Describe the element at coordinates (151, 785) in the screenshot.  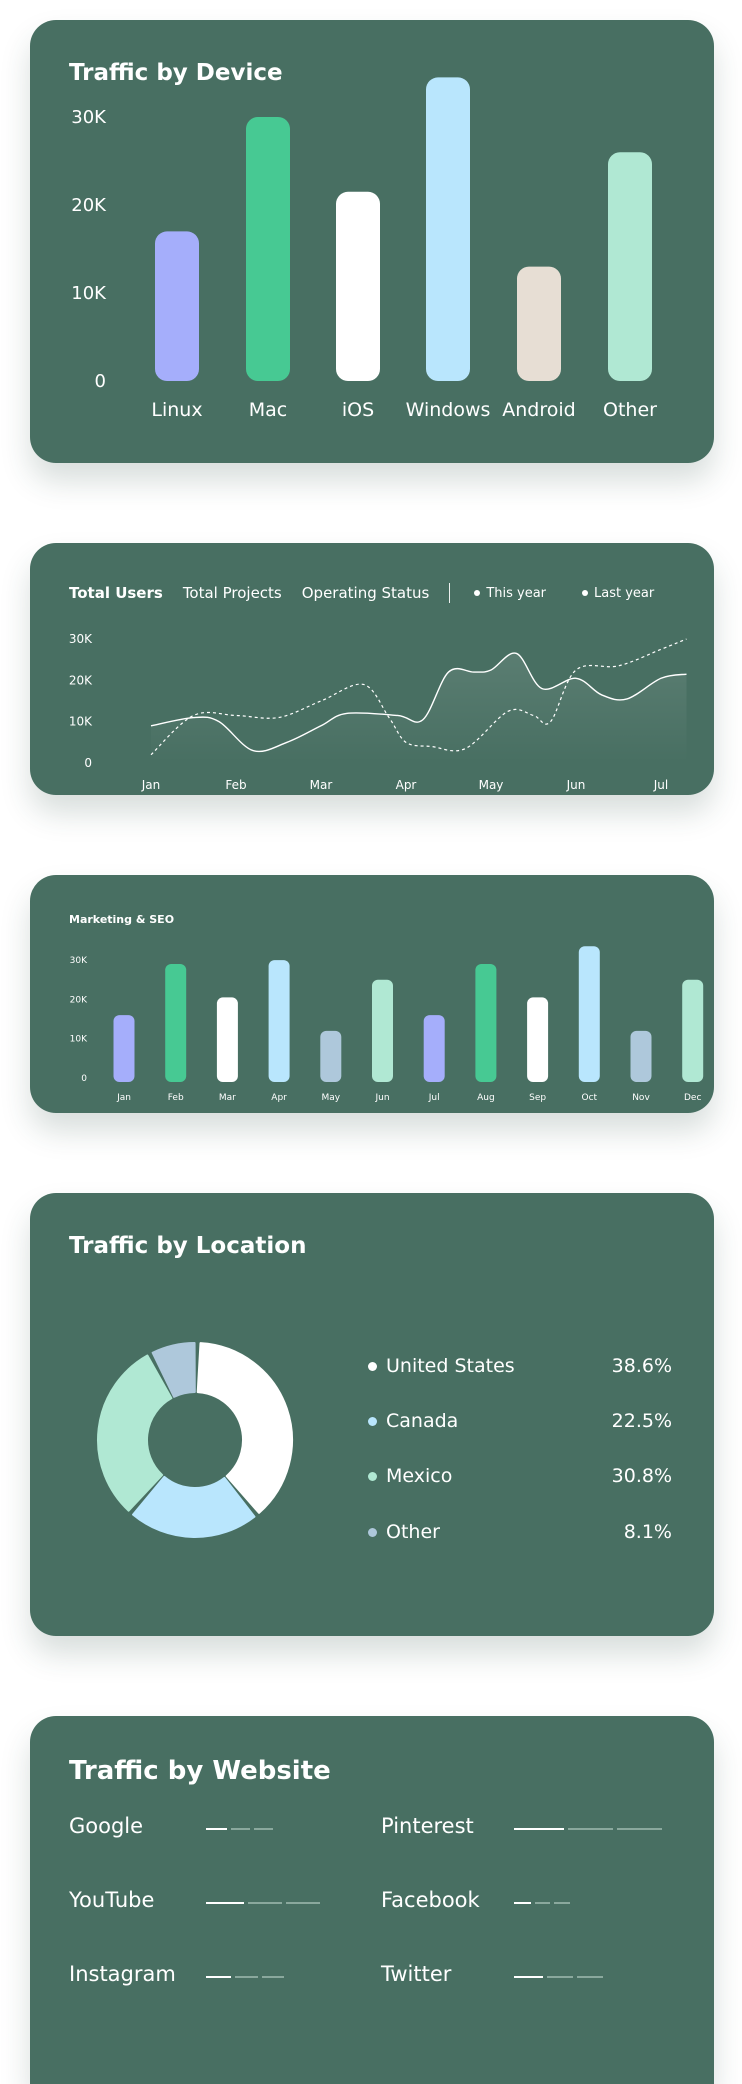
I see `users-xtick-label: Jan` at that location.